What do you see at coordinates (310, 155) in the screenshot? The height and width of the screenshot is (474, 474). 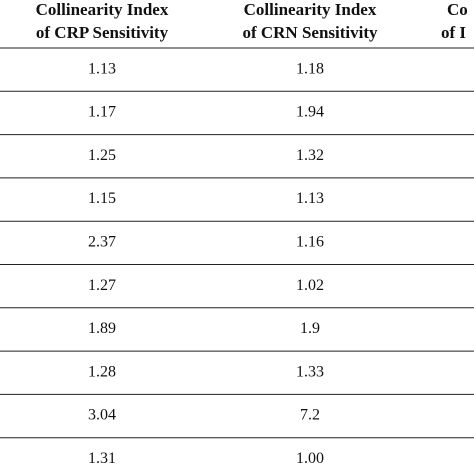 I see `cell: 1.32` at bounding box center [310, 155].